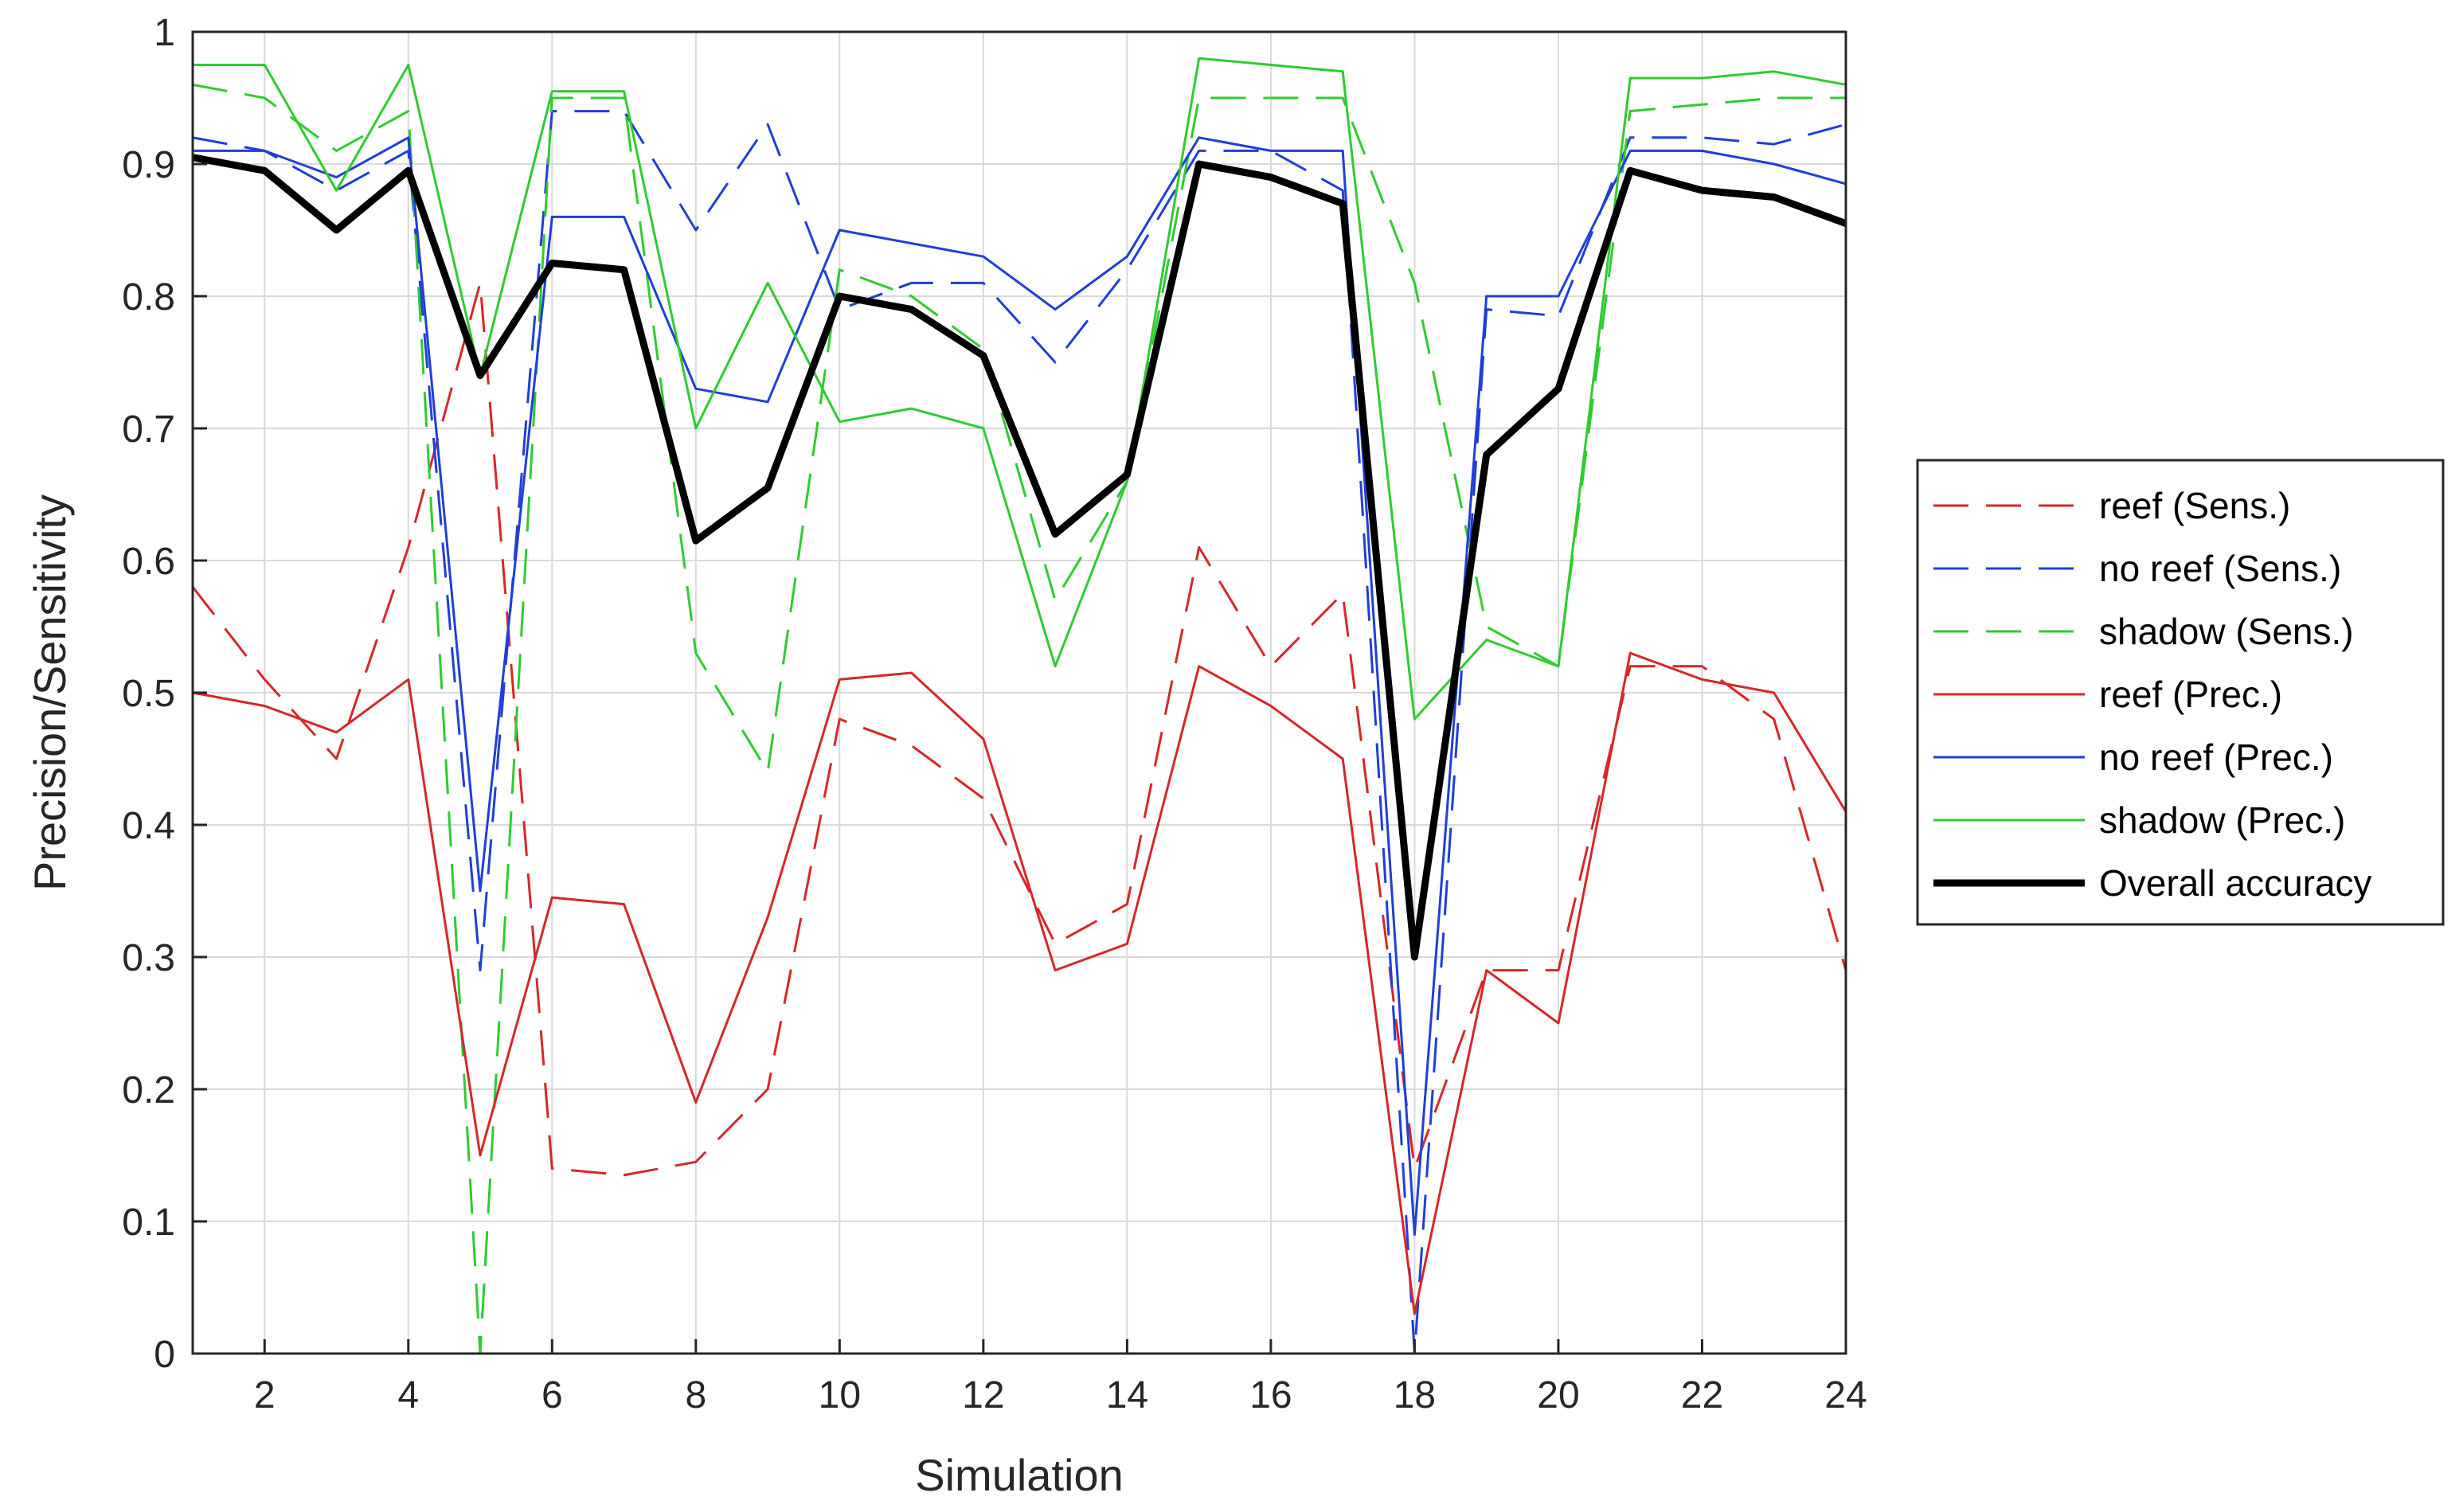  I want to click on x-tick-label: 14, so click(1127, 1395).